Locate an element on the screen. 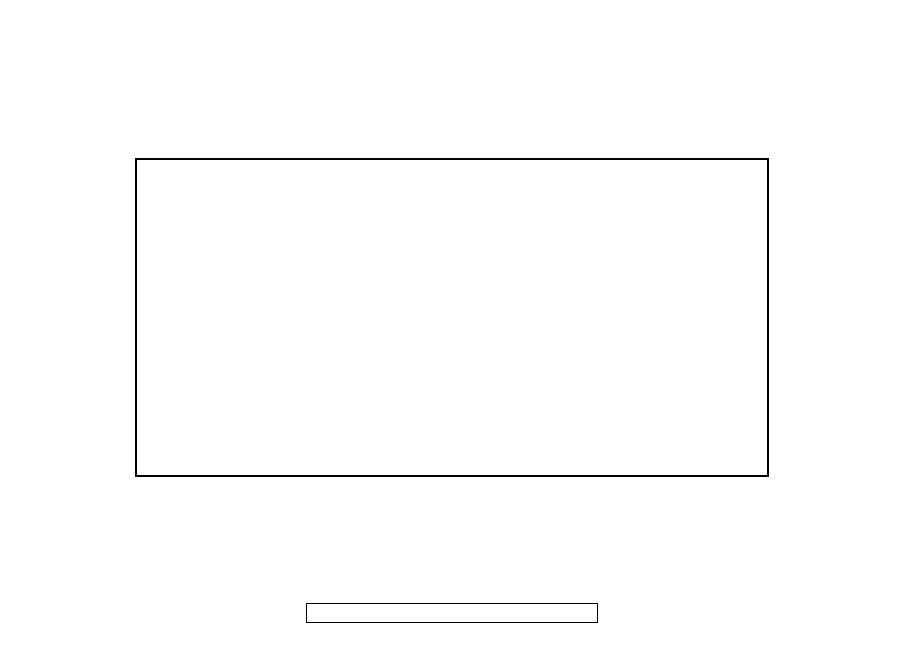 Image resolution: width=904 pixels, height=654 pixels. colorbar-canvas is located at coordinates (452, 613).